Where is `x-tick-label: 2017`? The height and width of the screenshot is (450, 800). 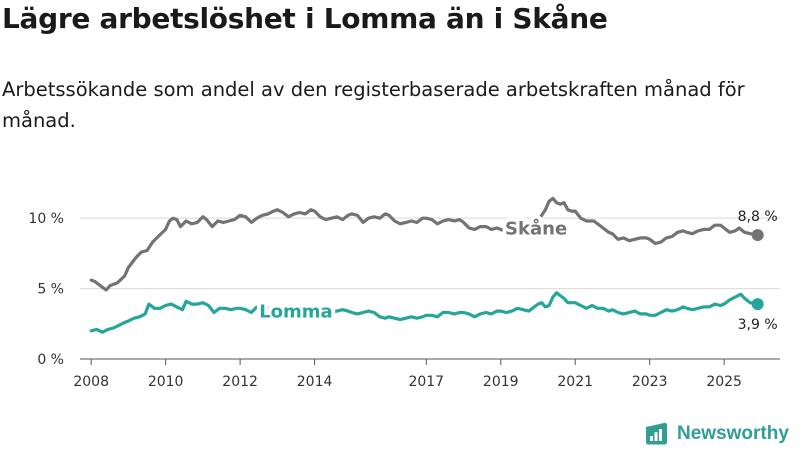
x-tick-label: 2017 is located at coordinates (426, 382).